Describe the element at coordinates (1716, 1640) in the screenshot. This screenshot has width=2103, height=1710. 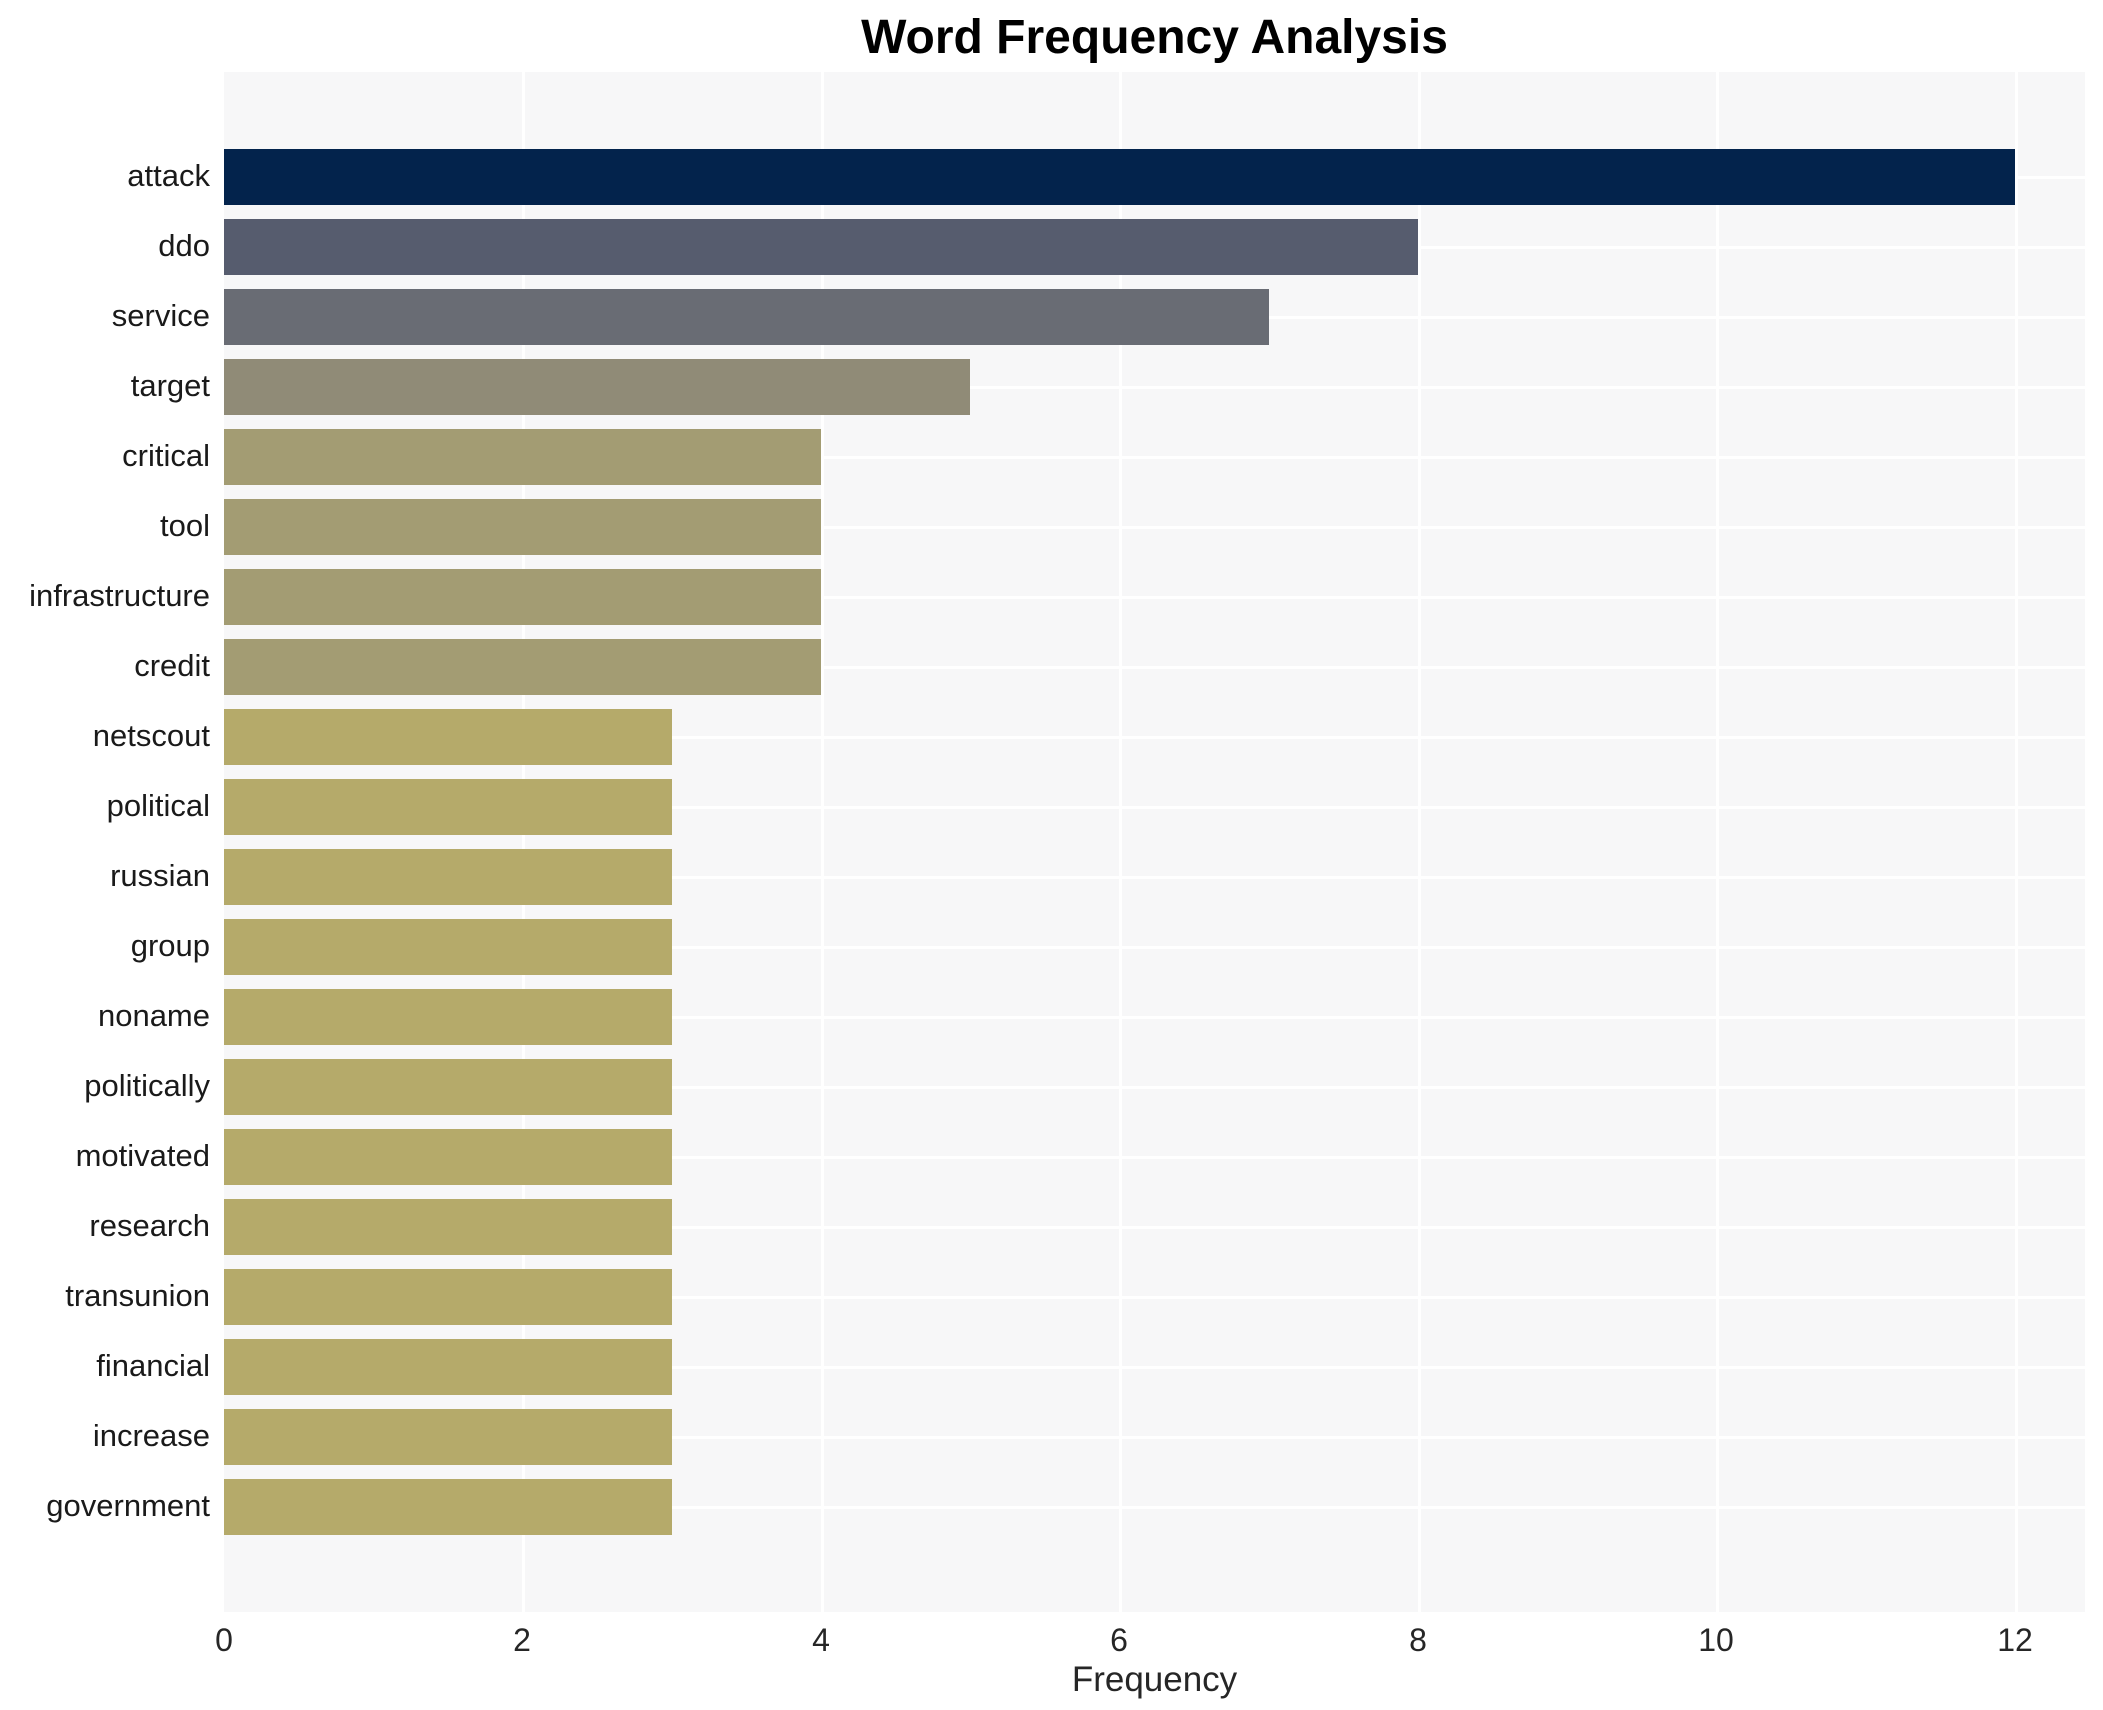
I see `x-tick-label-10: 10` at that location.